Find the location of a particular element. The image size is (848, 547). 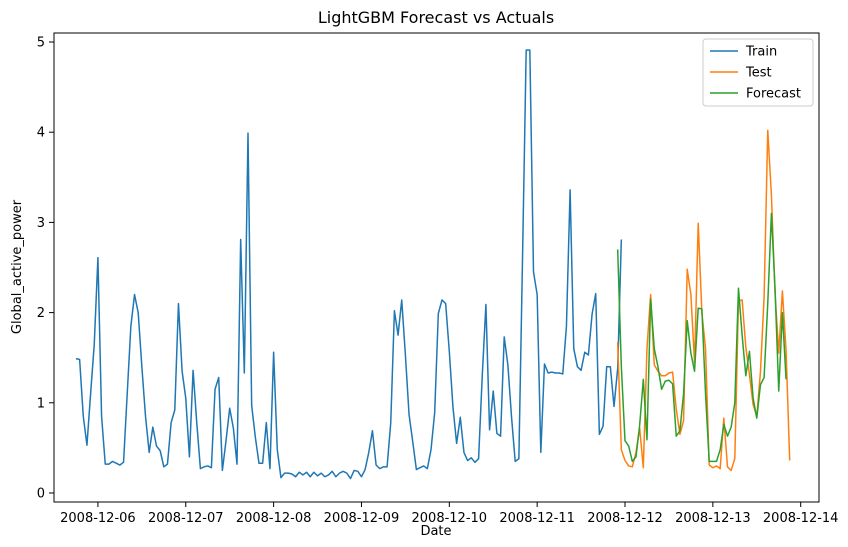

y-tick-label: 3 is located at coordinates (41, 223).